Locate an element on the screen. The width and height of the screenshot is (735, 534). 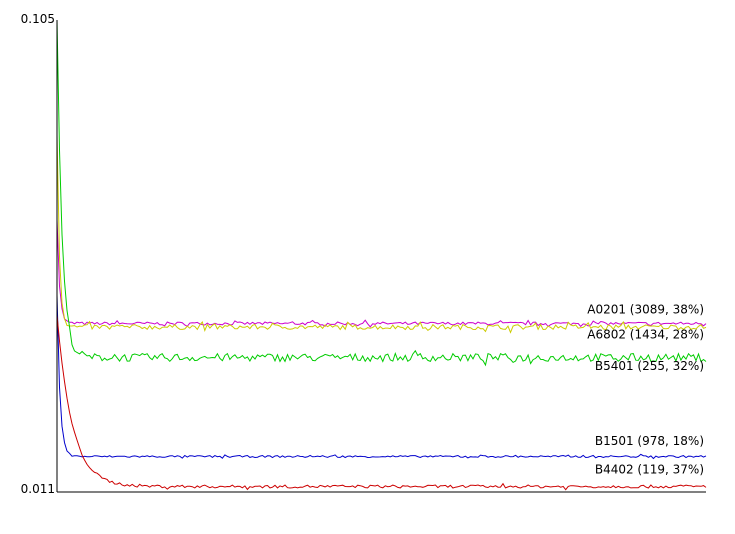
series-label-2: B5401 (255, 32%) is located at coordinates (649, 366).